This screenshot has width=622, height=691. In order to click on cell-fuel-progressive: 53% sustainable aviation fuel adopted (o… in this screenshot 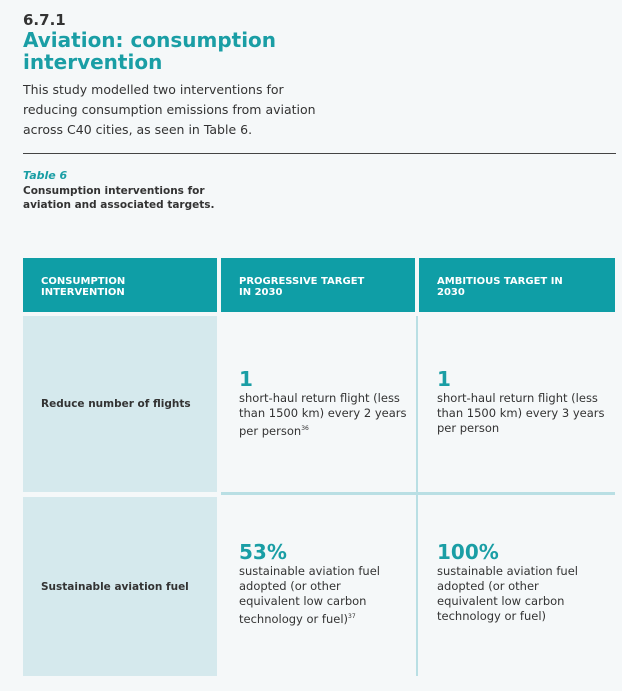, I will do `click(305, 583)`.